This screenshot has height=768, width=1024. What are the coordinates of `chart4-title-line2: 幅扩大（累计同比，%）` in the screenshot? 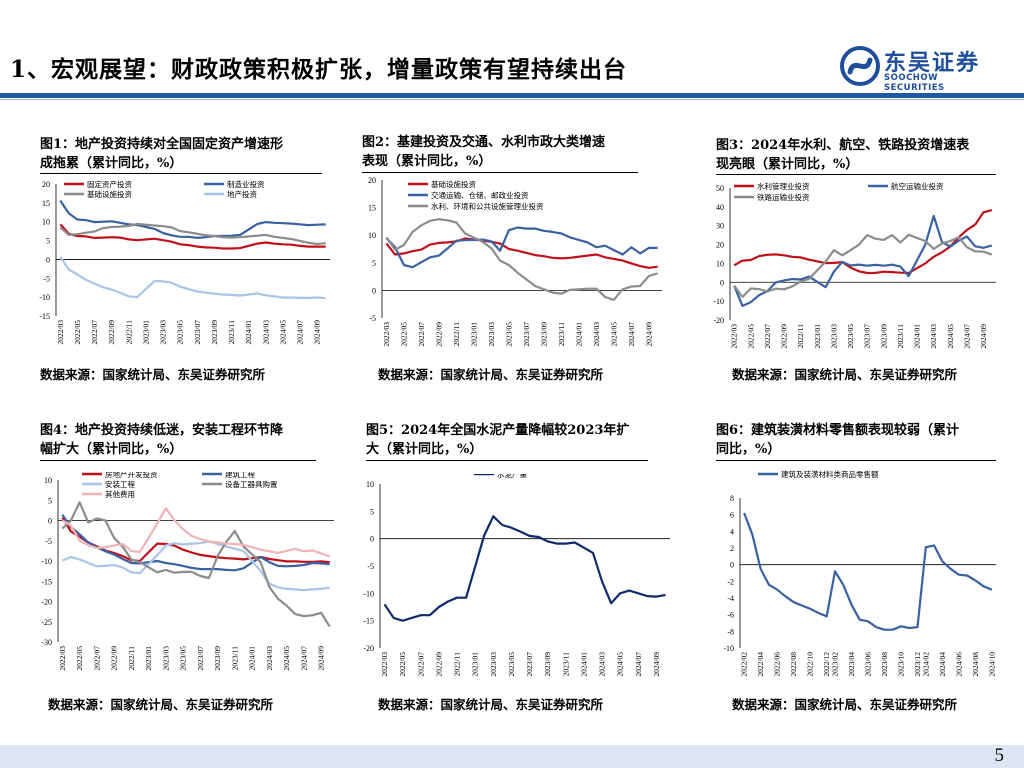 It's located at (111, 449).